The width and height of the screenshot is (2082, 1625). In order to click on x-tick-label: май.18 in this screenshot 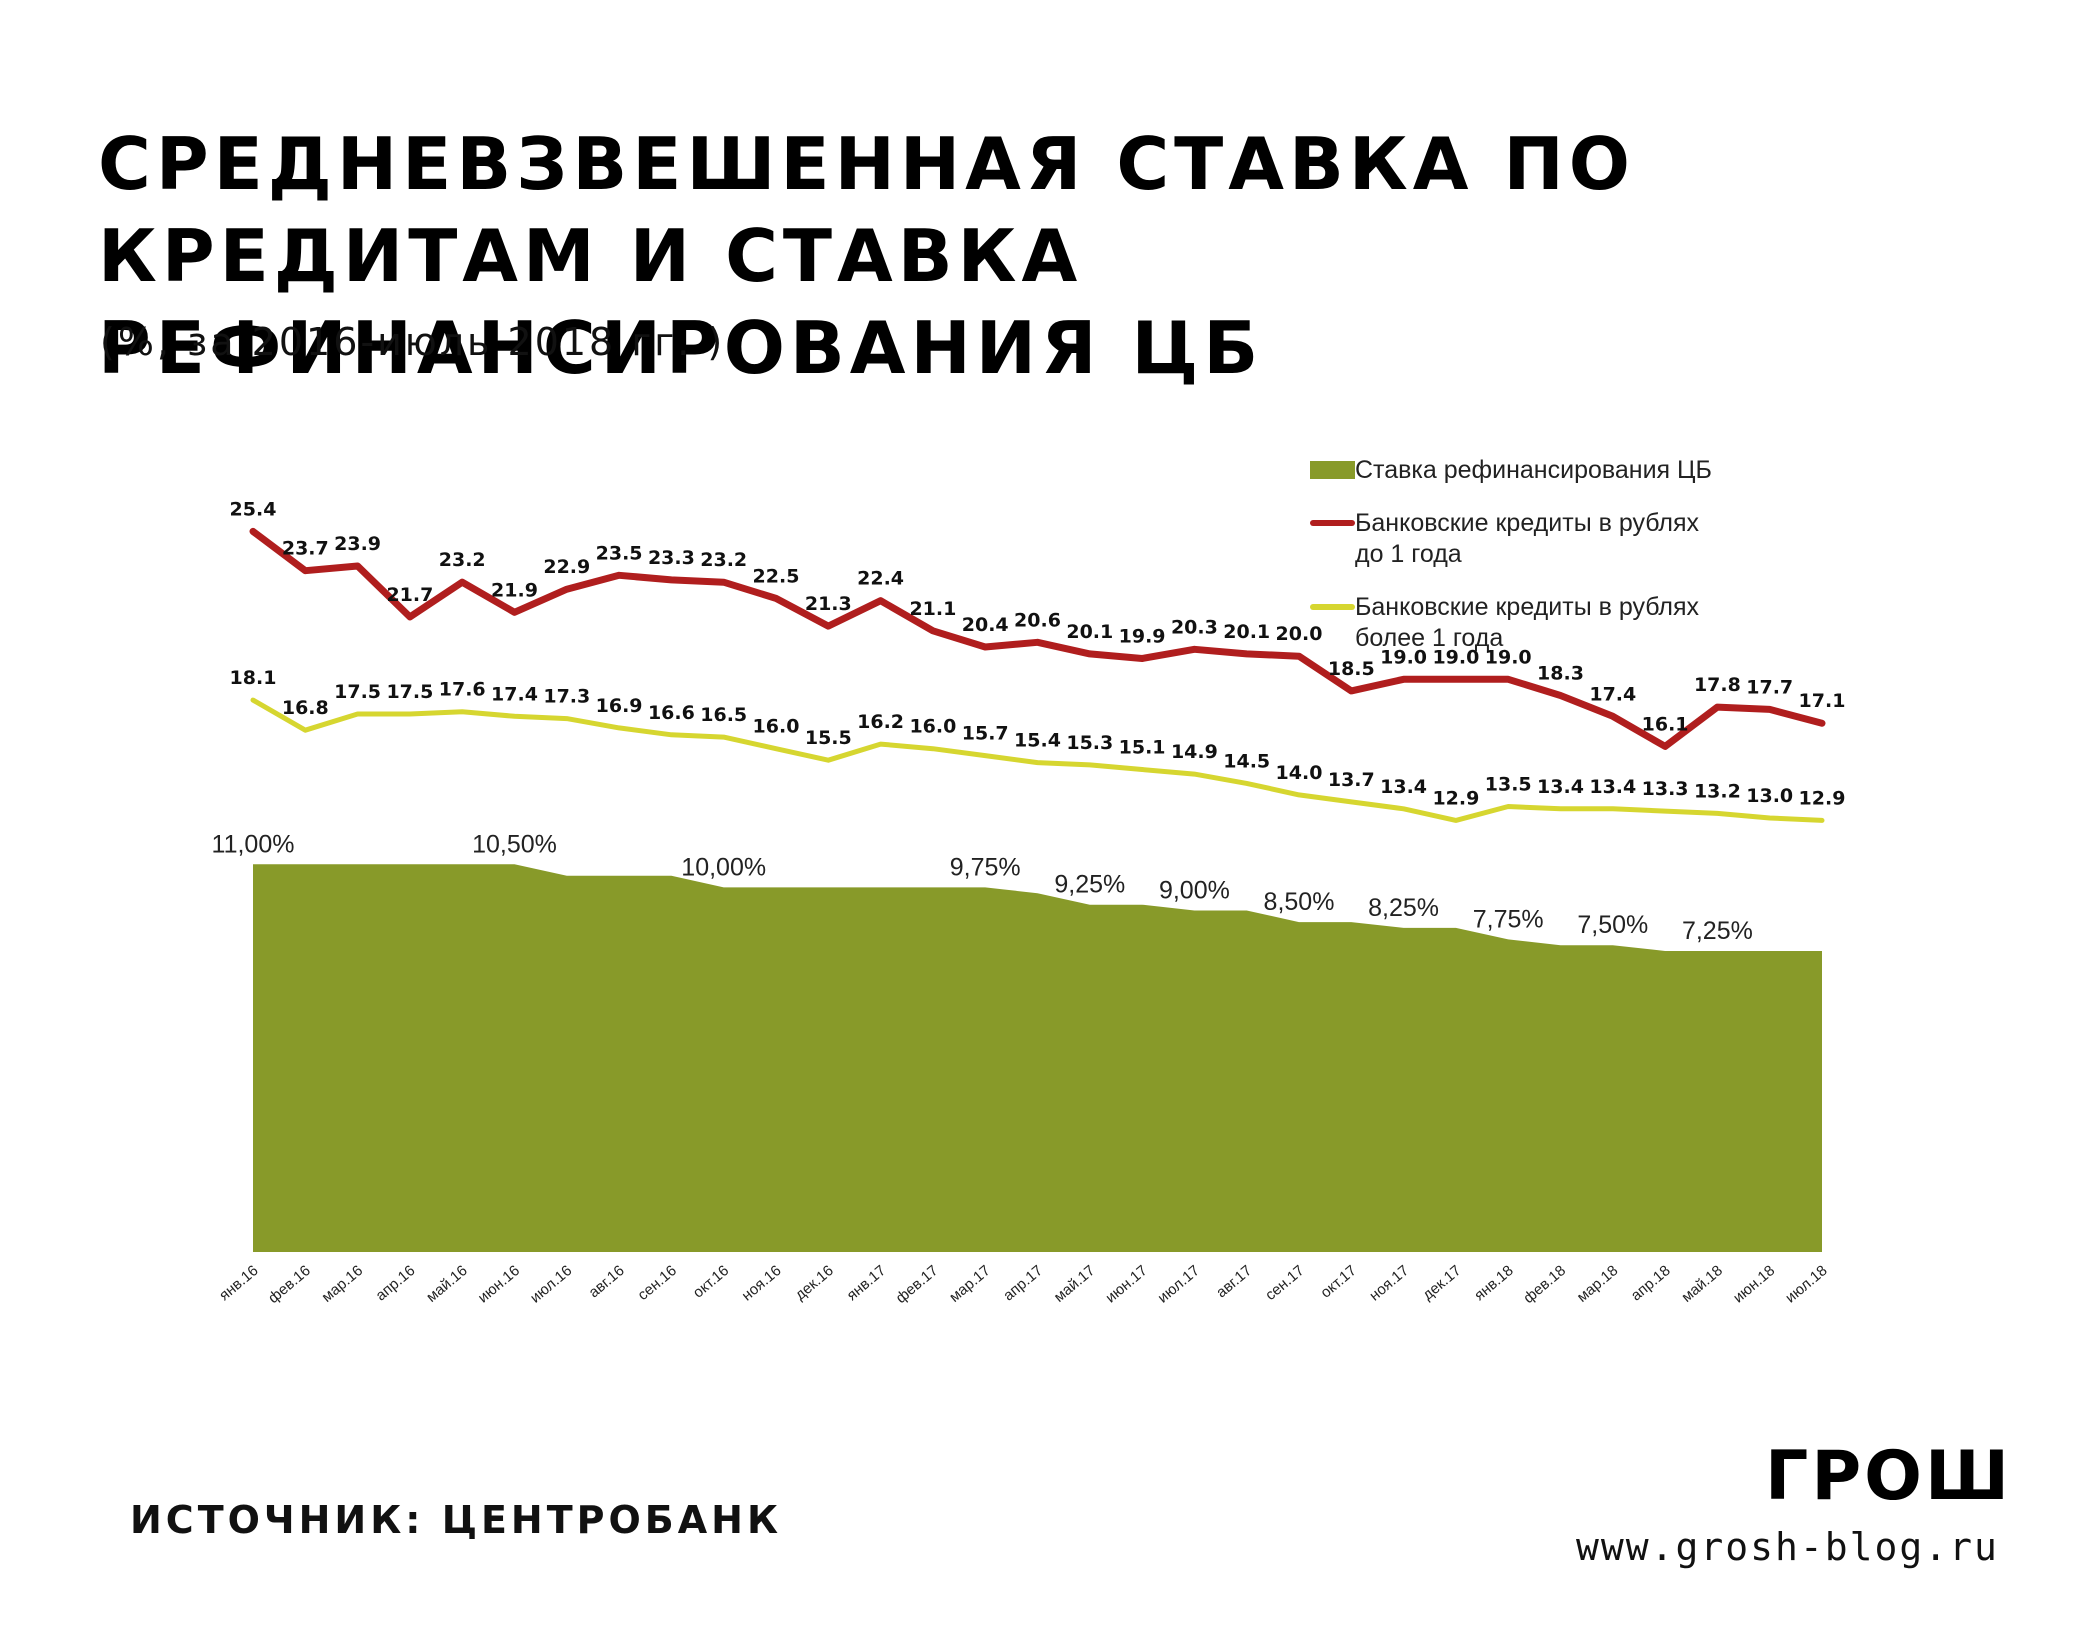, I will do `click(1702, 1284)`.